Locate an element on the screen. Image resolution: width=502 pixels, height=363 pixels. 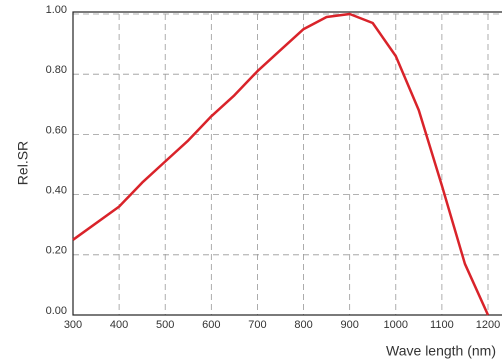
y-tick-label: 0.00 is located at coordinates (56, 311).